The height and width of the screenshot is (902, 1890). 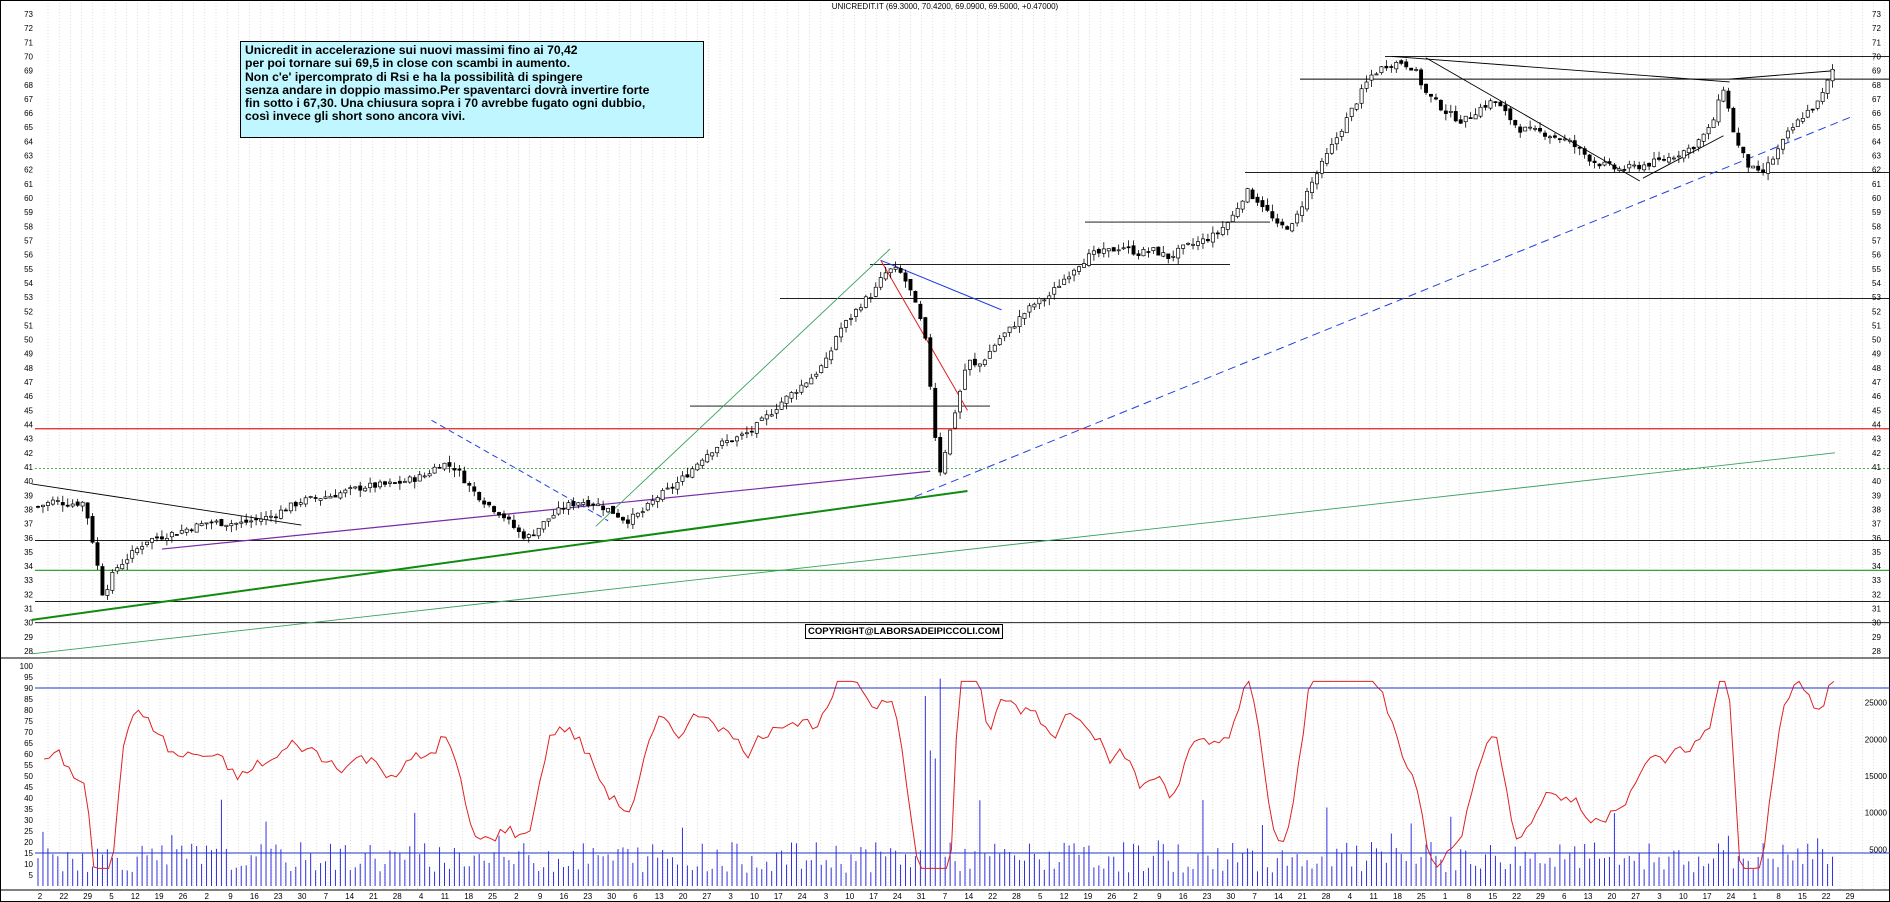 I want to click on x-day-label: 30, so click(x=1230, y=896).